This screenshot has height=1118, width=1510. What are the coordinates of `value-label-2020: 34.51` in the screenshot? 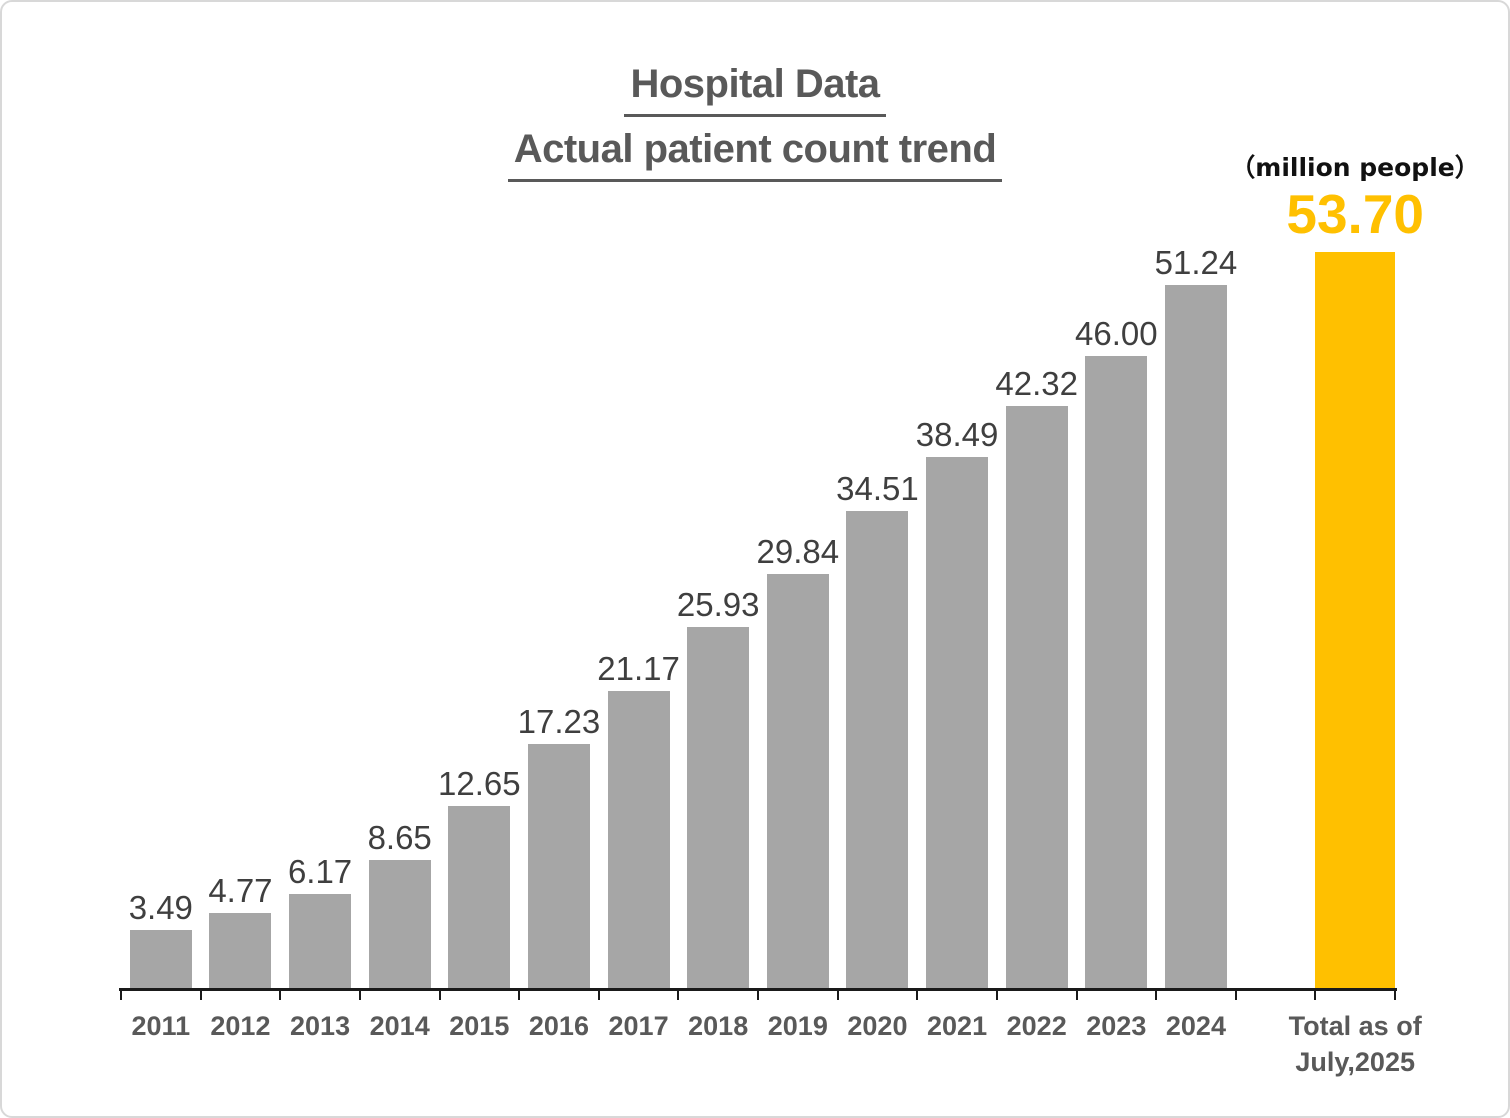 It's located at (877, 488).